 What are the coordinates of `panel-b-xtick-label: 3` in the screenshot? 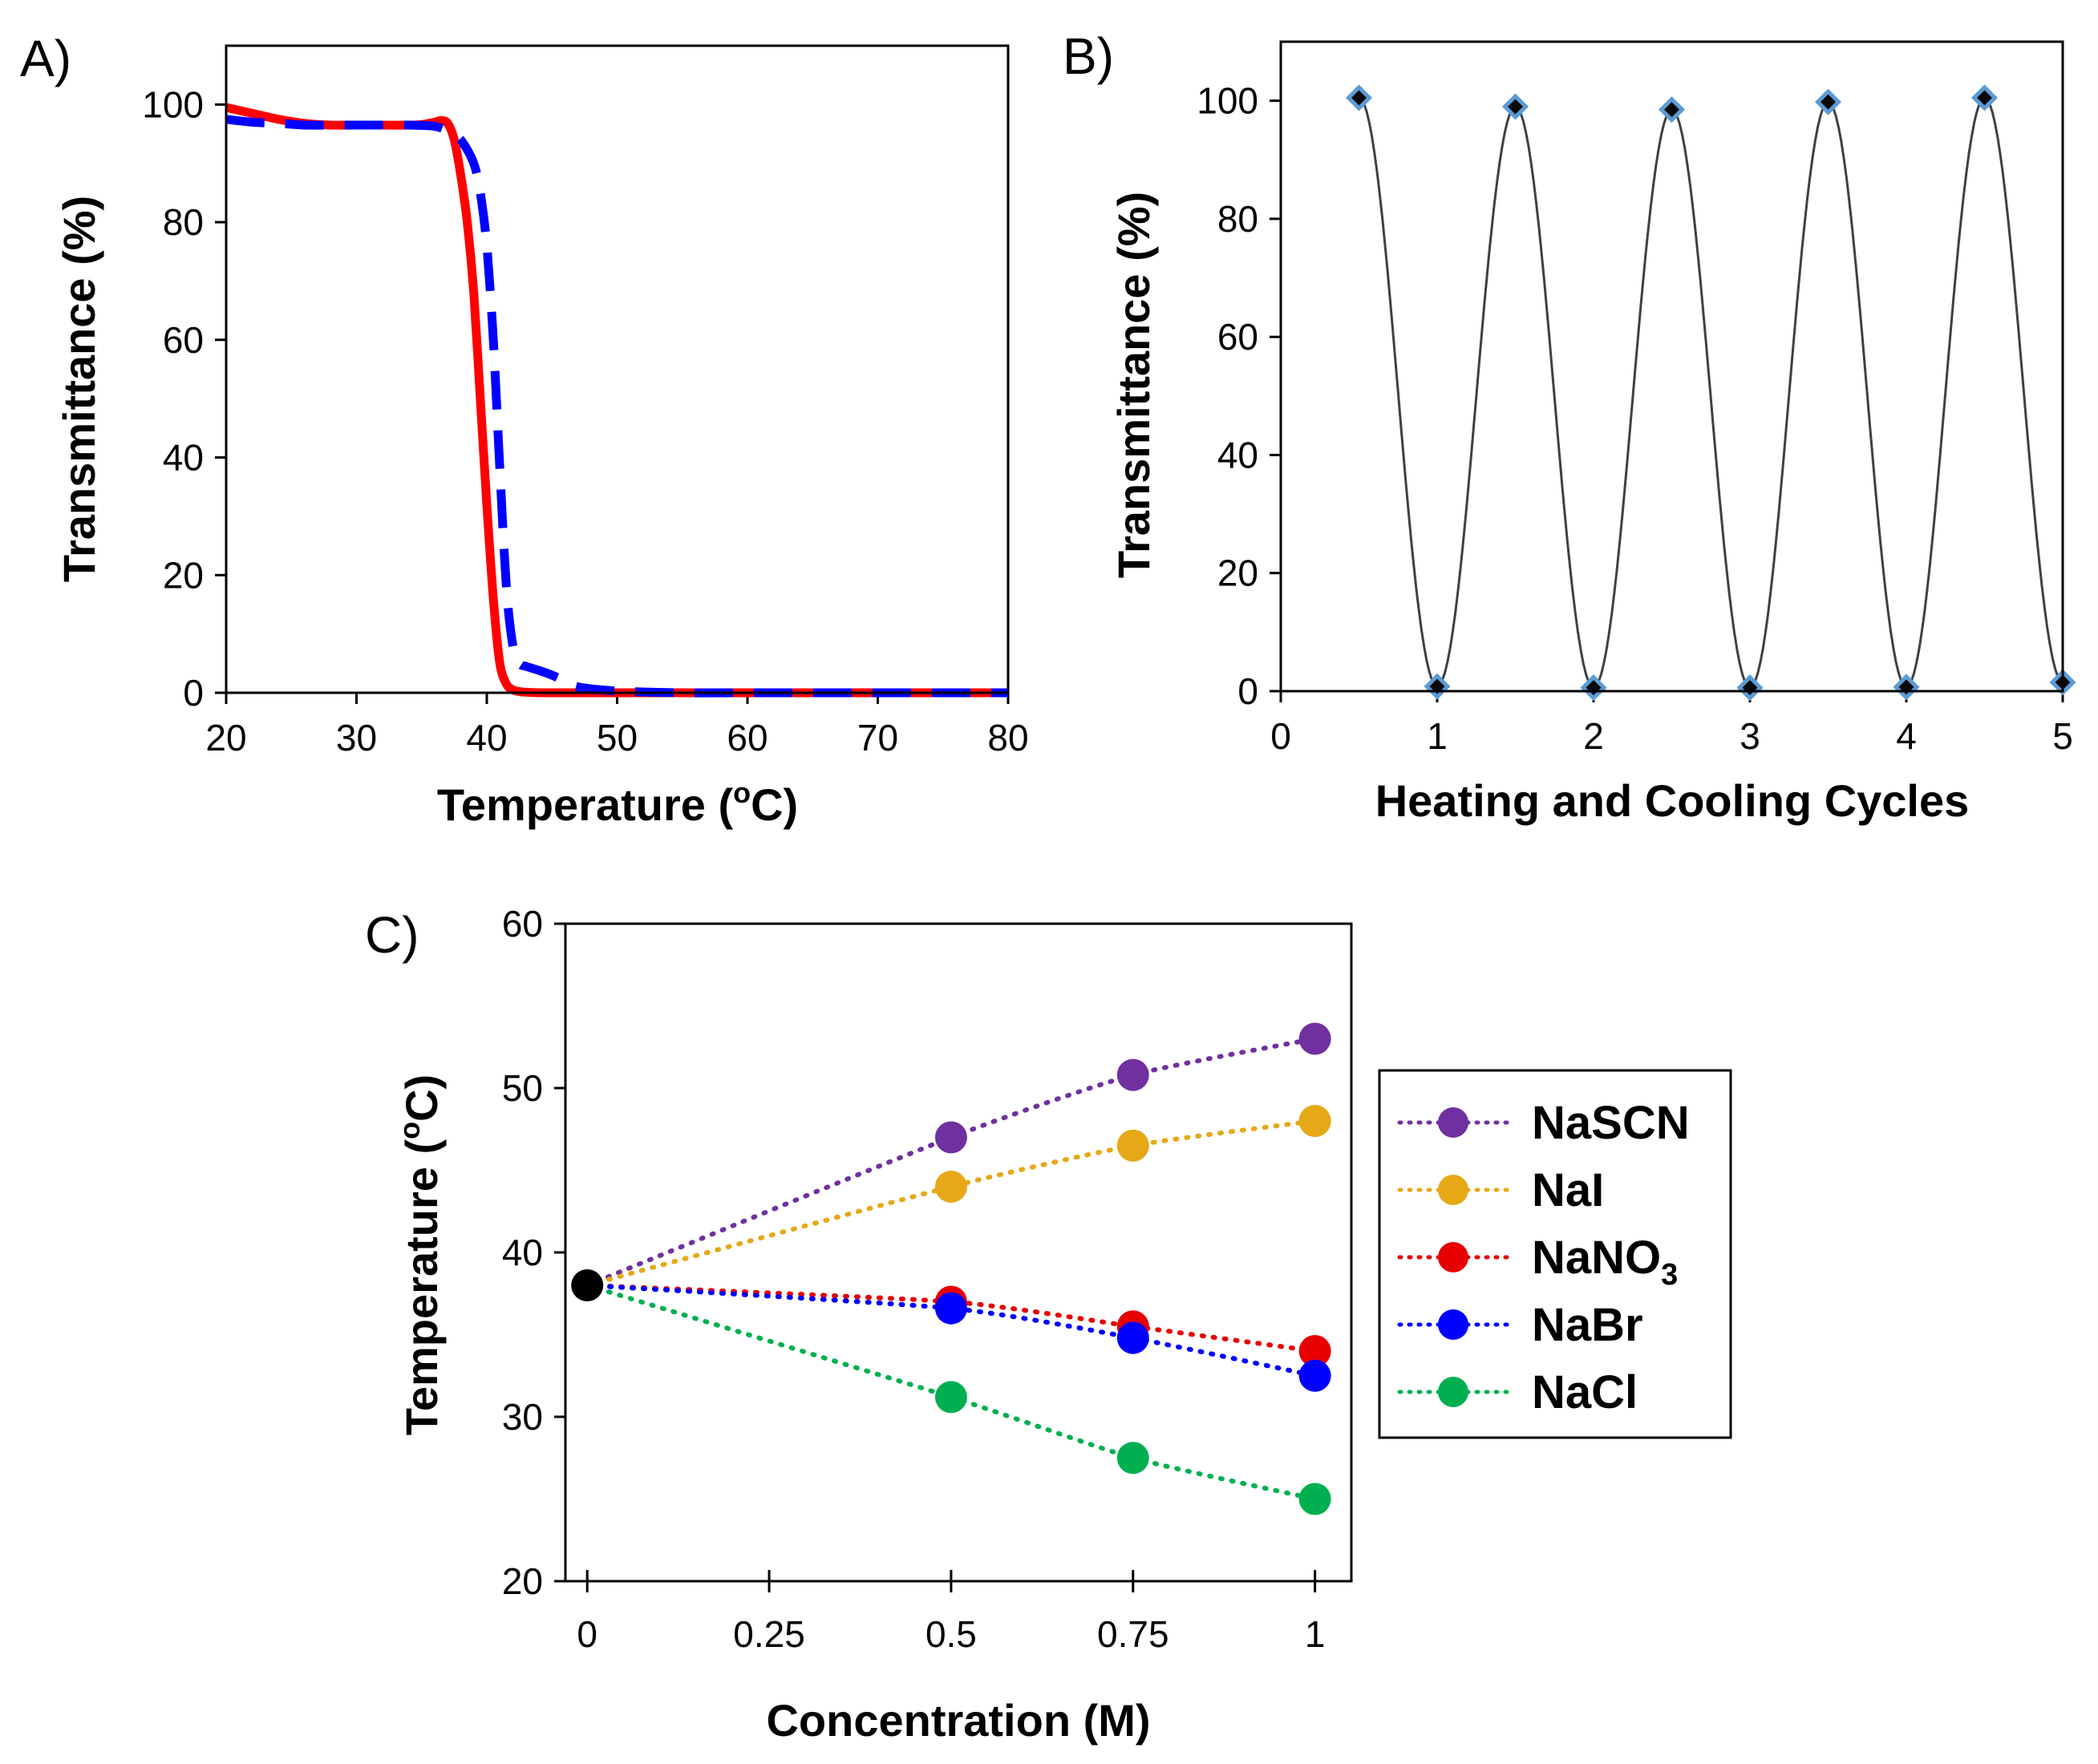 It's located at (1750, 736).